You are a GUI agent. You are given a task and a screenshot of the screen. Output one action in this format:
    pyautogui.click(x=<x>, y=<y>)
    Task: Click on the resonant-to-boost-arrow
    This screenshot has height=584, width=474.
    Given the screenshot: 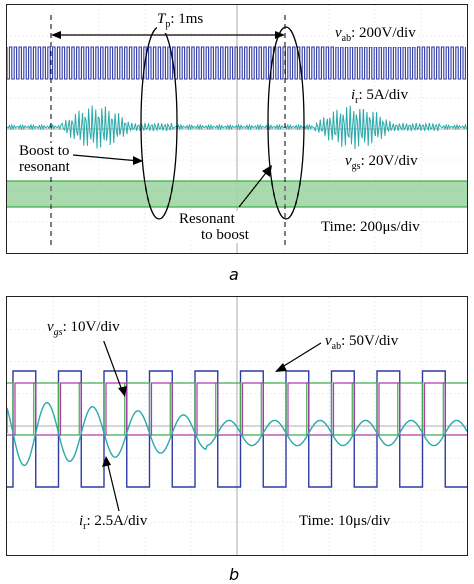 What is the action you would take?
    pyautogui.click(x=254, y=188)
    